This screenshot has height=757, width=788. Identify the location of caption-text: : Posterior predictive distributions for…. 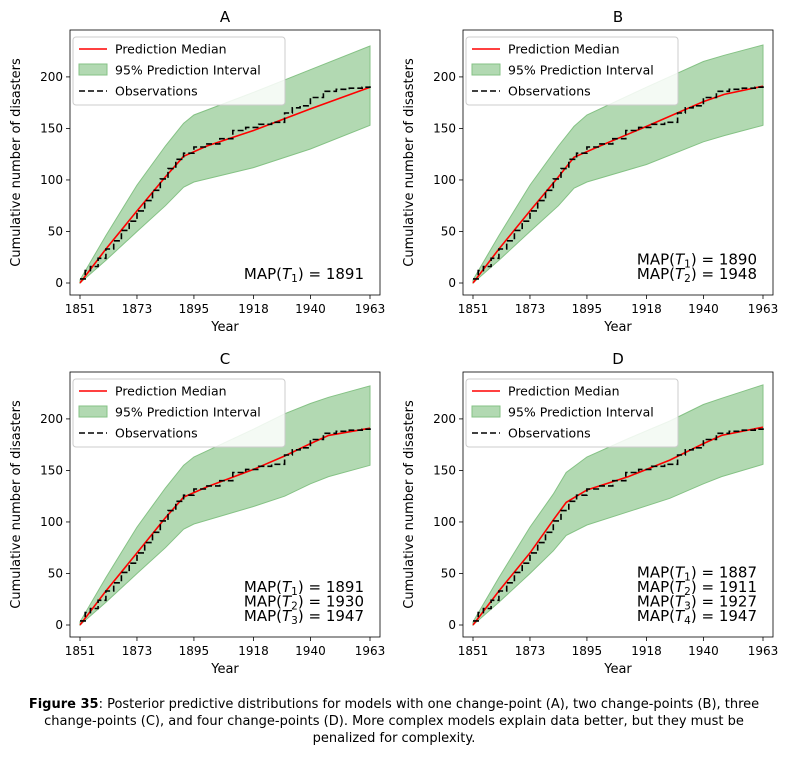
(402, 721).